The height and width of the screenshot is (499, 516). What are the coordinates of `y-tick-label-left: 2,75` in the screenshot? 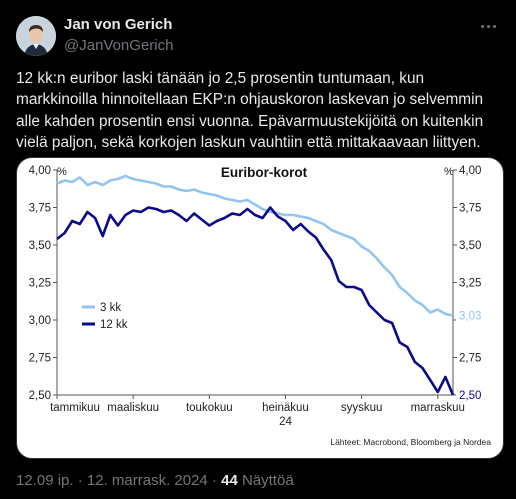 It's located at (40, 359).